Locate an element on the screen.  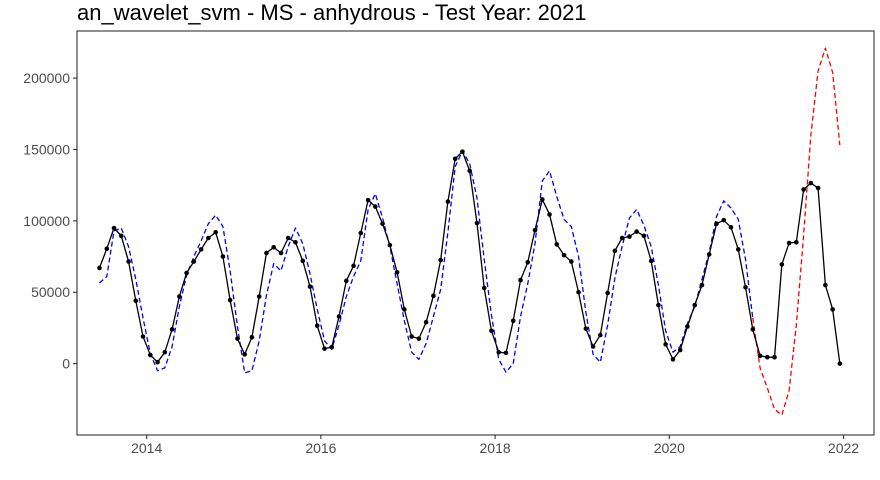
y-tick-label: 200000 is located at coordinates (46, 78).